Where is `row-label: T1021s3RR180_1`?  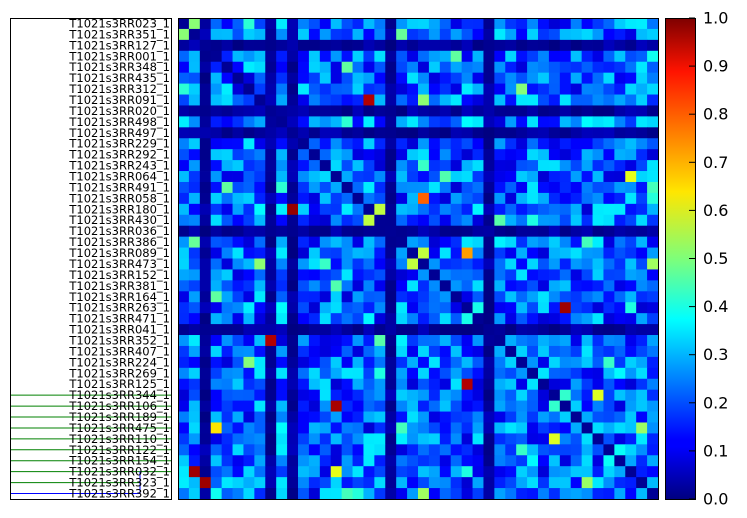
row-label: T1021s3RR180_1 is located at coordinates (119, 209).